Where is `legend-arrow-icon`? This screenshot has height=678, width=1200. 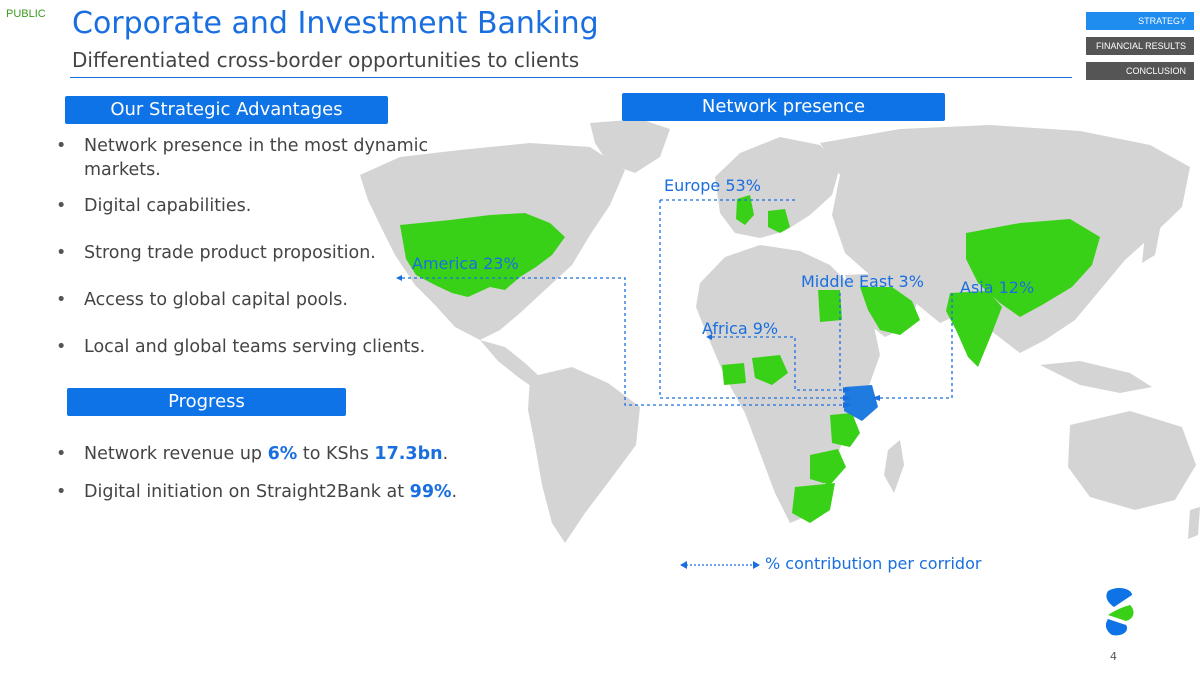 legend-arrow-icon is located at coordinates (720, 565).